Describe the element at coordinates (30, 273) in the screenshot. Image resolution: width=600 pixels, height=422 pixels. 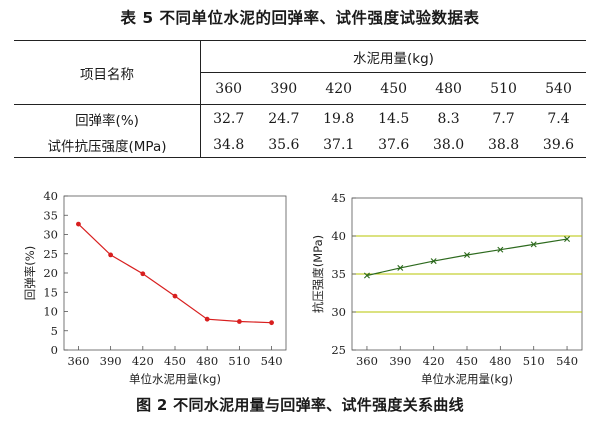
I see `y-axis-label: 回弹率(%)` at that location.